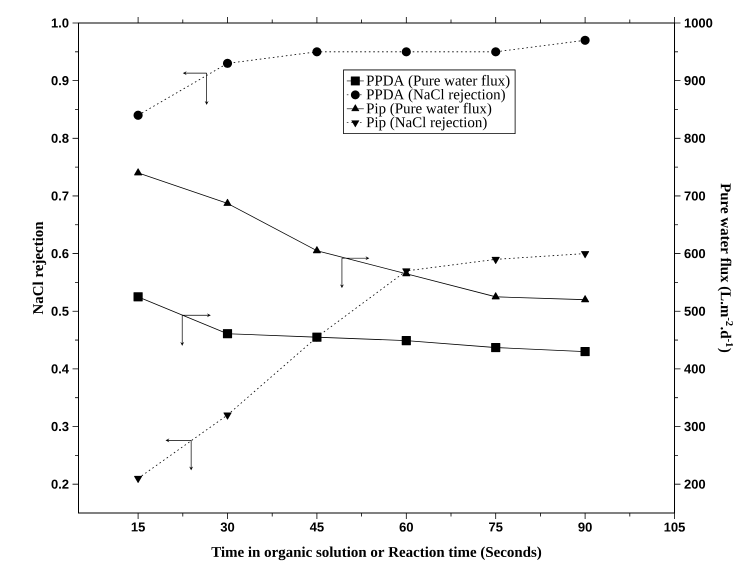 The width and height of the screenshot is (748, 572). What do you see at coordinates (60, 138) in the screenshot?
I see `y-tick-label: 0.8` at bounding box center [60, 138].